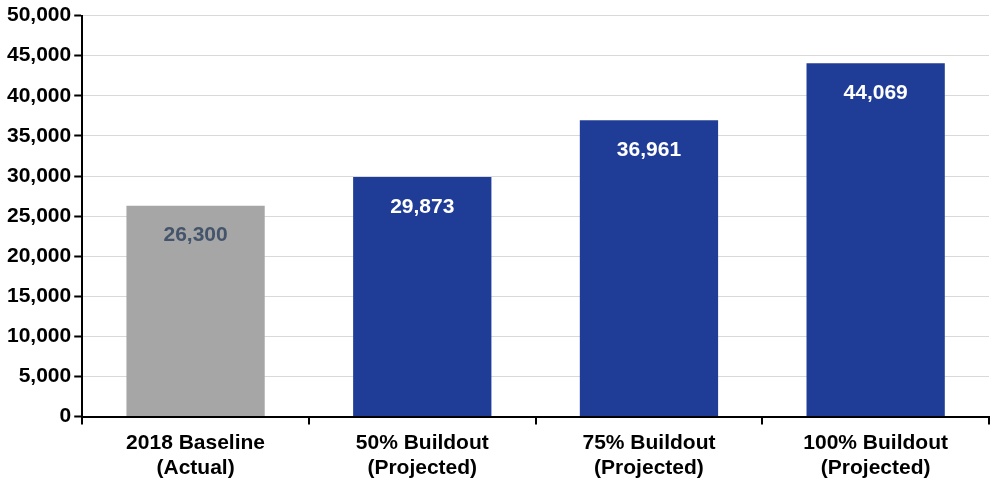 The image size is (1001, 491). What do you see at coordinates (649, 454) in the screenshot?
I see `x-tick-label: 75% Buildout (Projected)` at bounding box center [649, 454].